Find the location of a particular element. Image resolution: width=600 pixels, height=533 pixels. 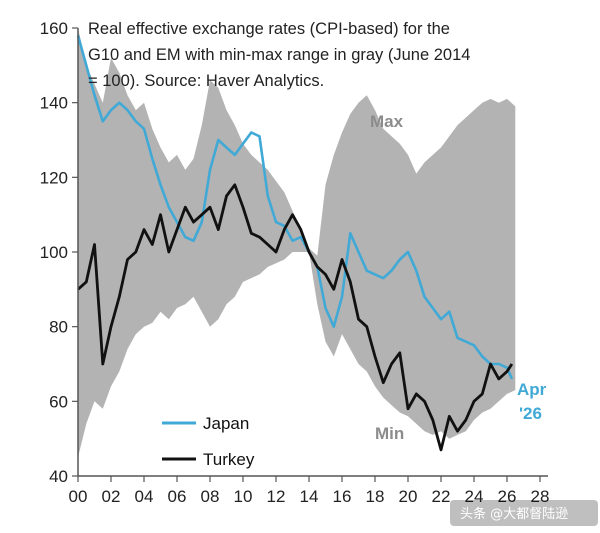

x-tick-label: 20 is located at coordinates (408, 496).